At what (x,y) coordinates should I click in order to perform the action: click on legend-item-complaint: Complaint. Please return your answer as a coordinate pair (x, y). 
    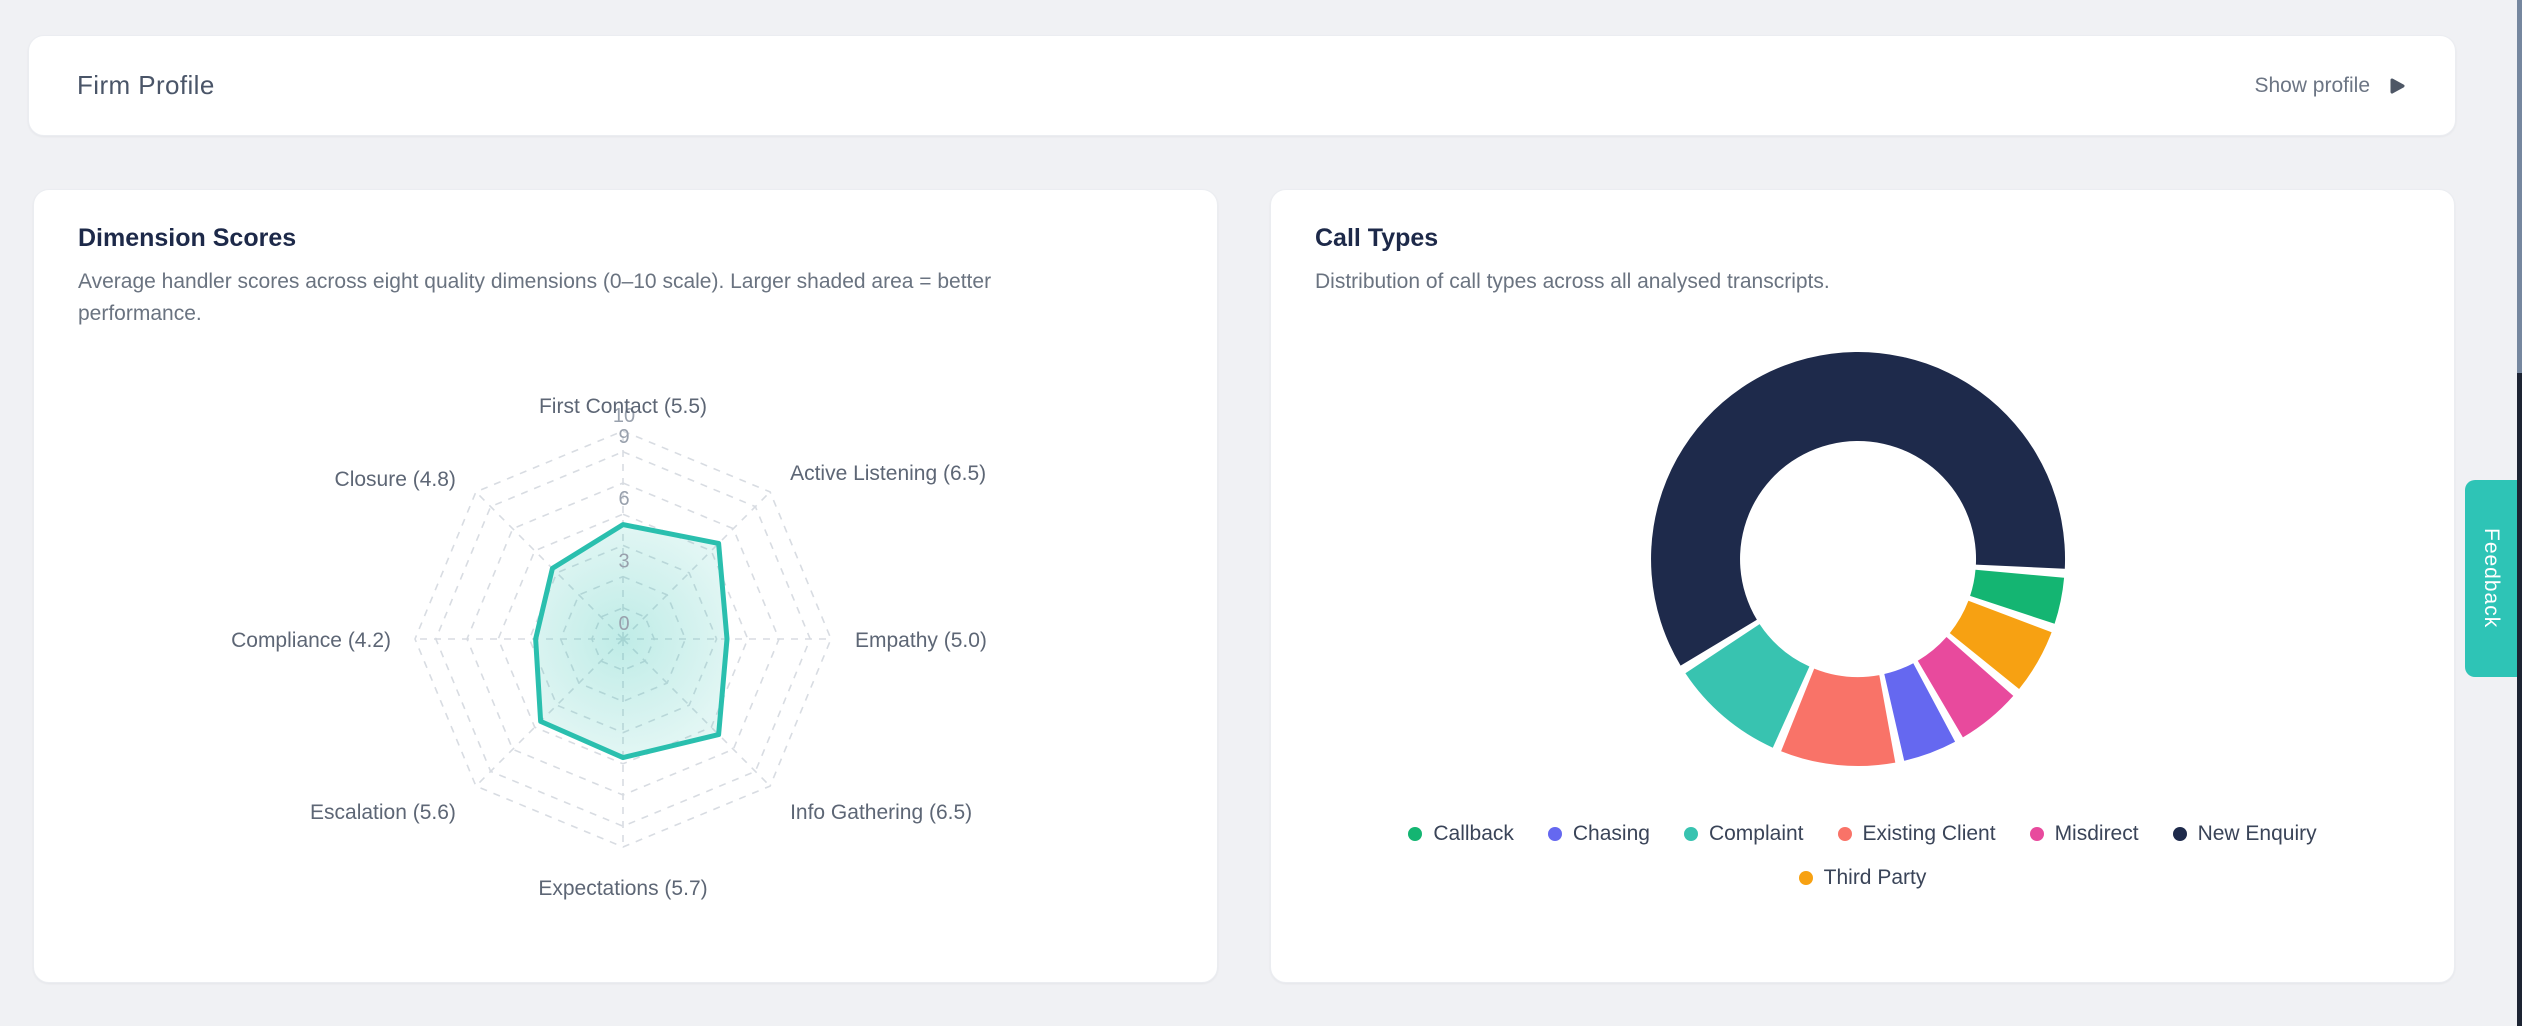
    Looking at the image, I should click on (1743, 834).